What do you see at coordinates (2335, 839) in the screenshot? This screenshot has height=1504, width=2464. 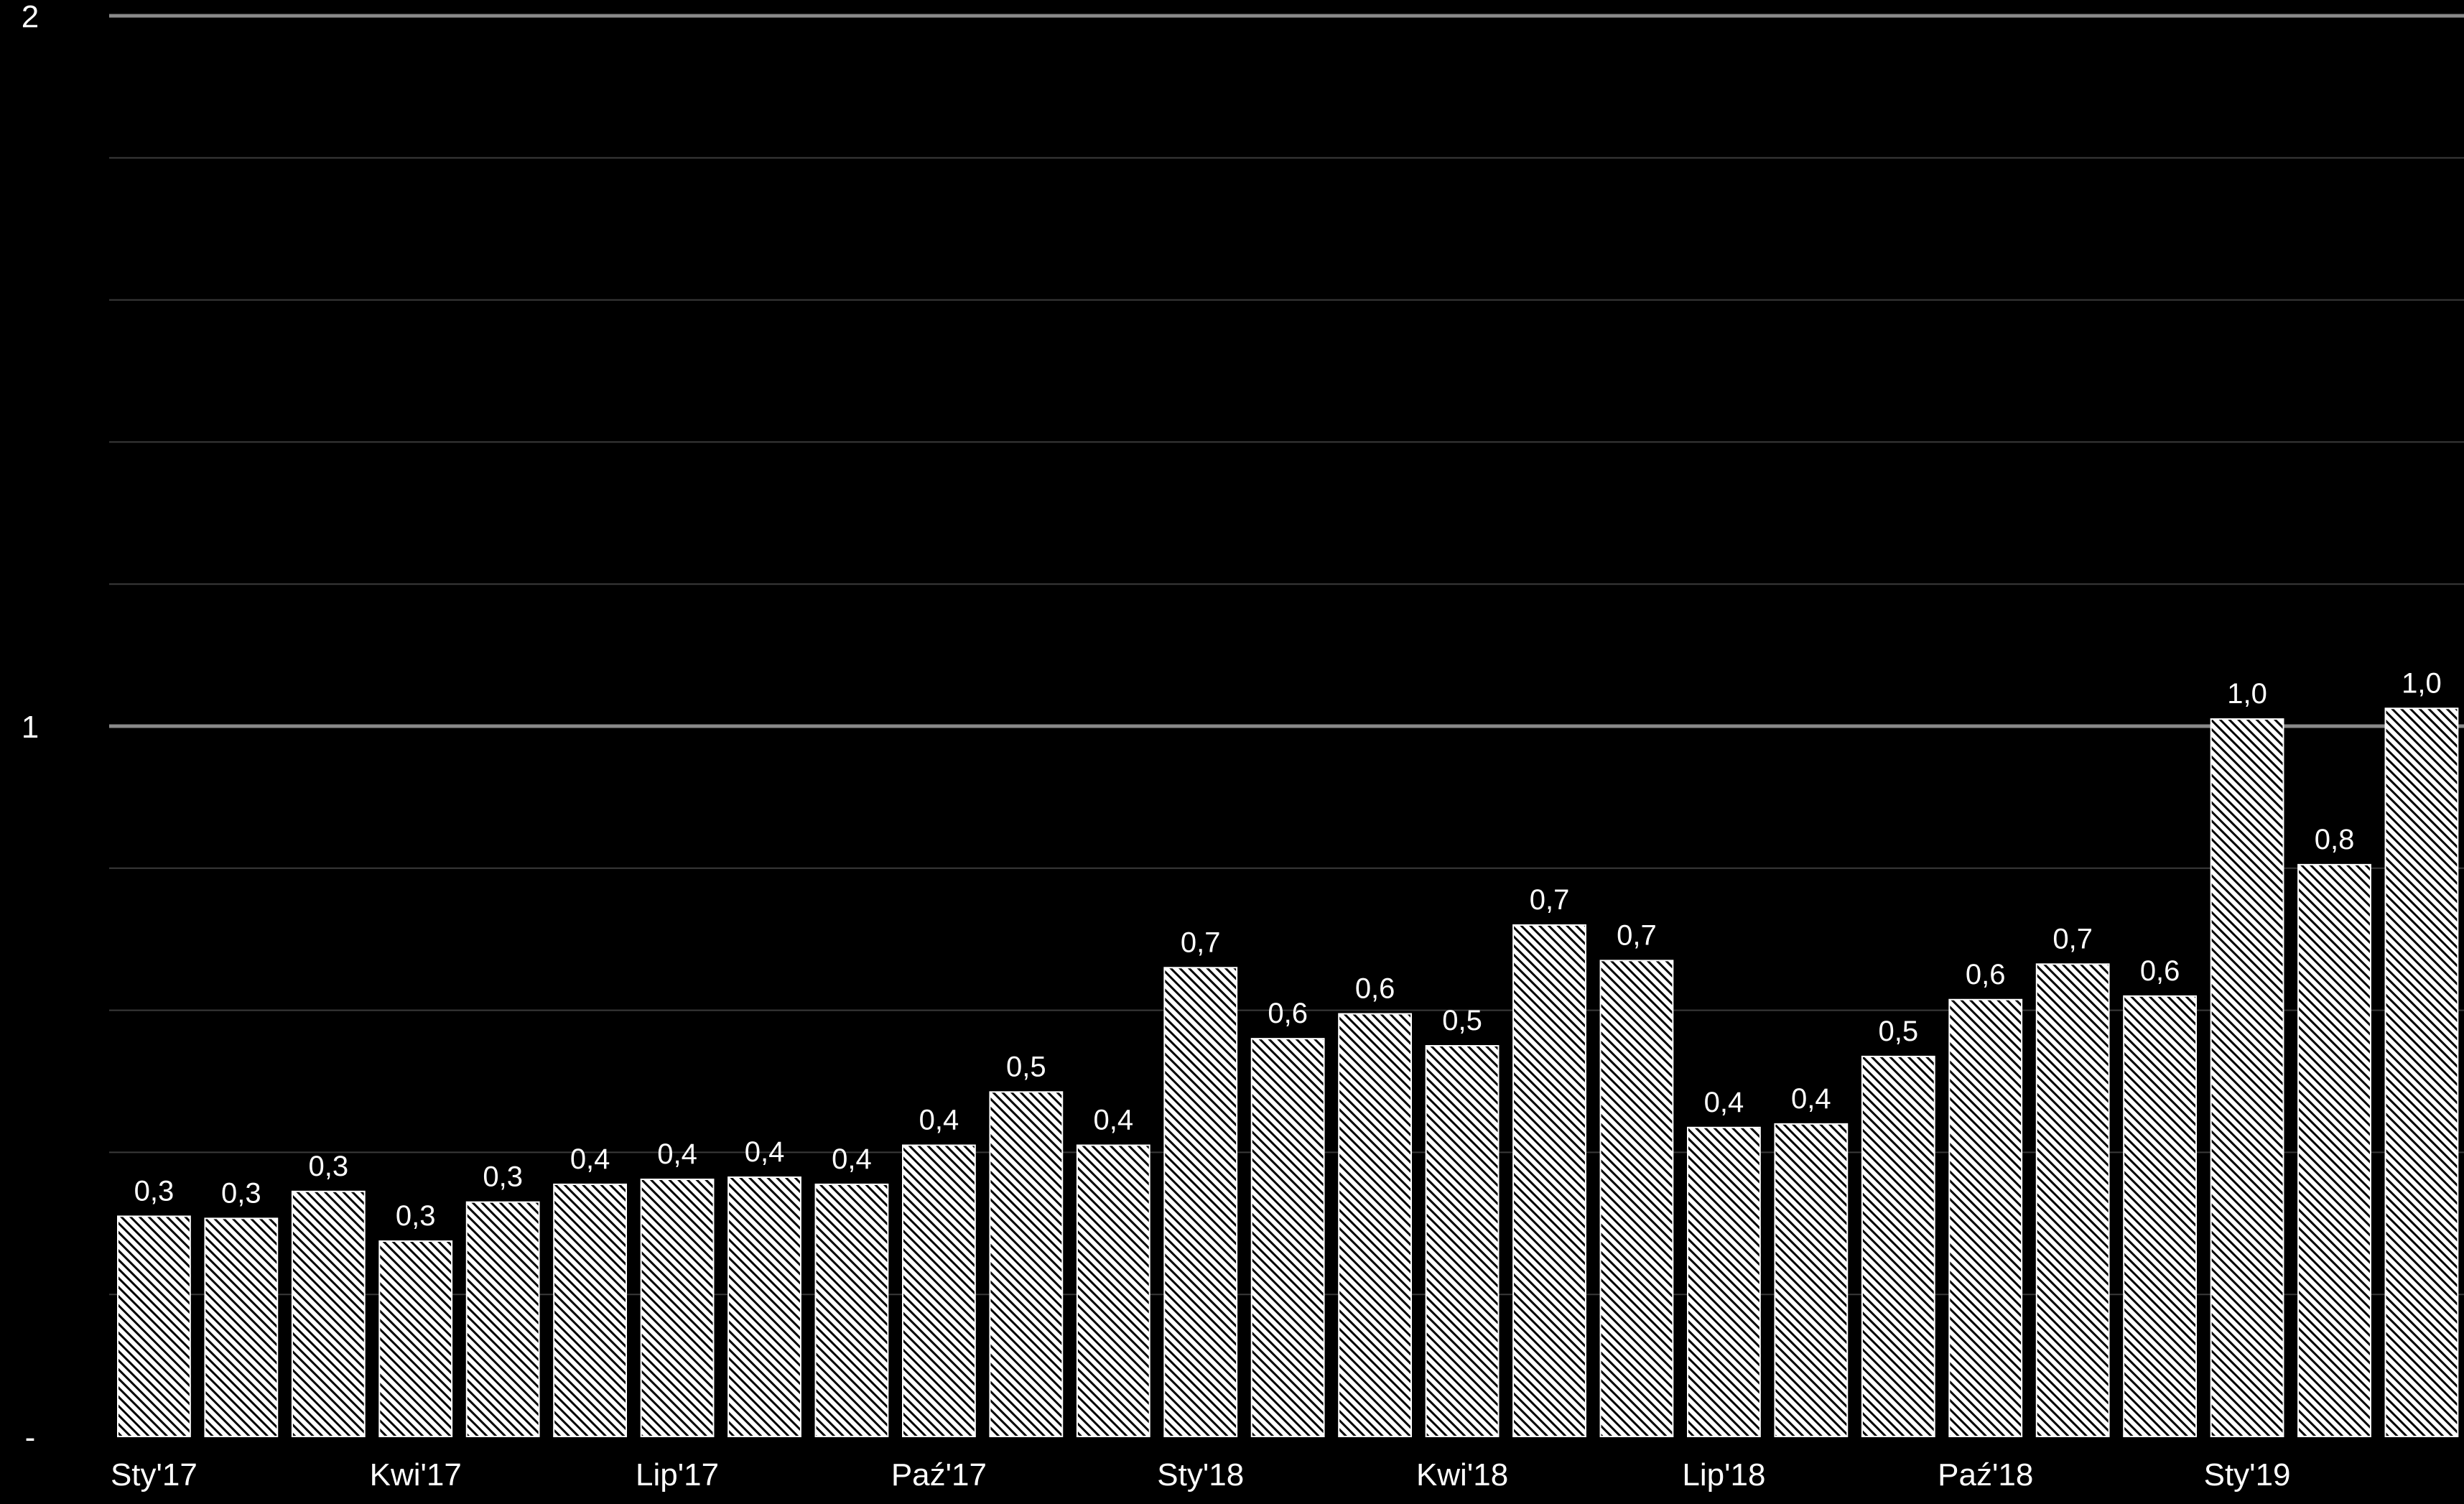 I see `bar-value-label: 0,8` at bounding box center [2335, 839].